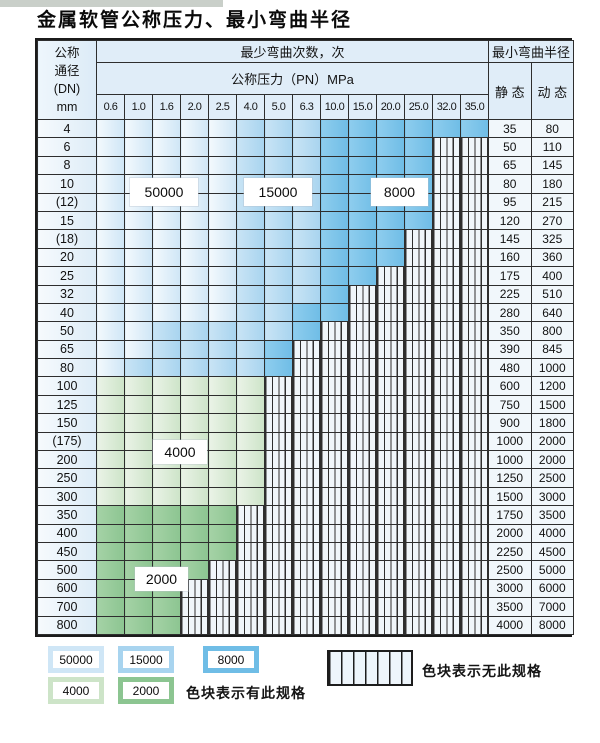 The height and width of the screenshot is (743, 600). Describe the element at coordinates (510, 404) in the screenshot. I see `static-radius-cell: 750` at that location.